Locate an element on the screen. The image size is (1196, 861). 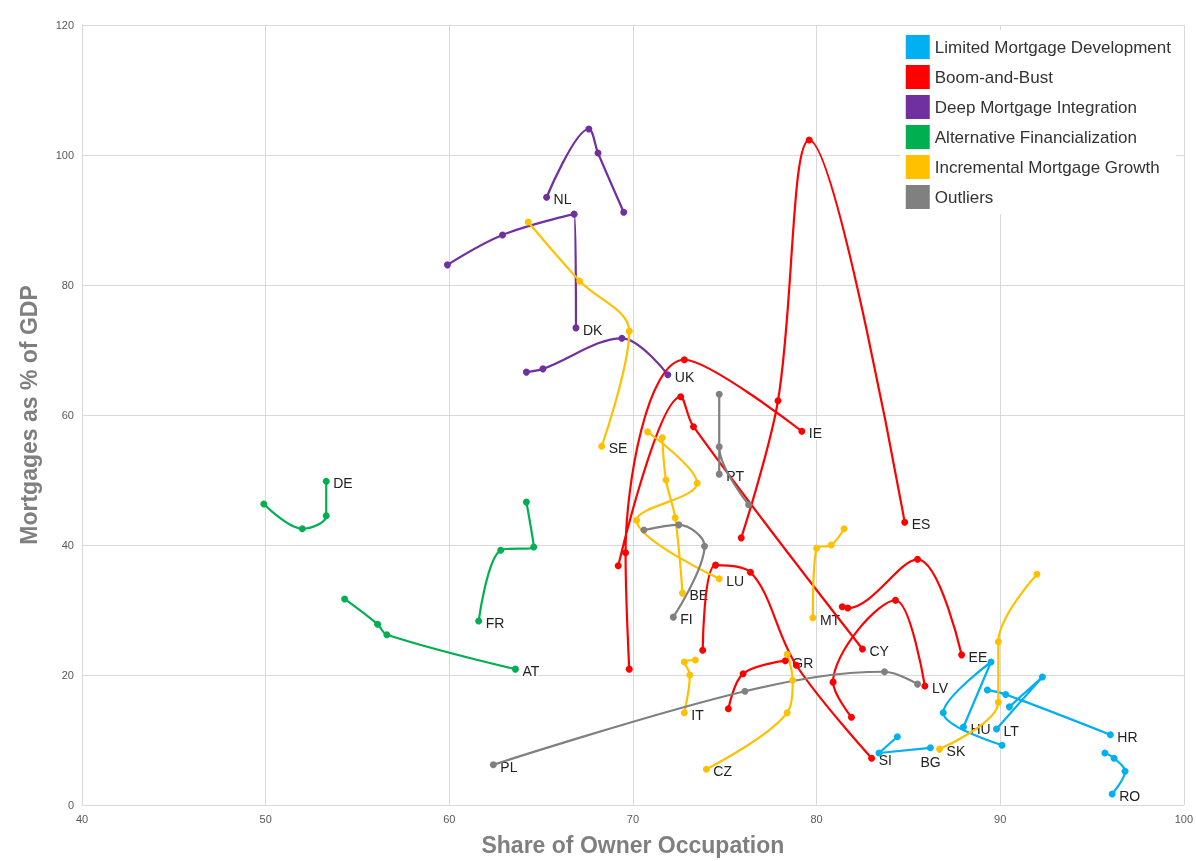
legend-label: Limited Mortgage Development is located at coordinates (1053, 47).